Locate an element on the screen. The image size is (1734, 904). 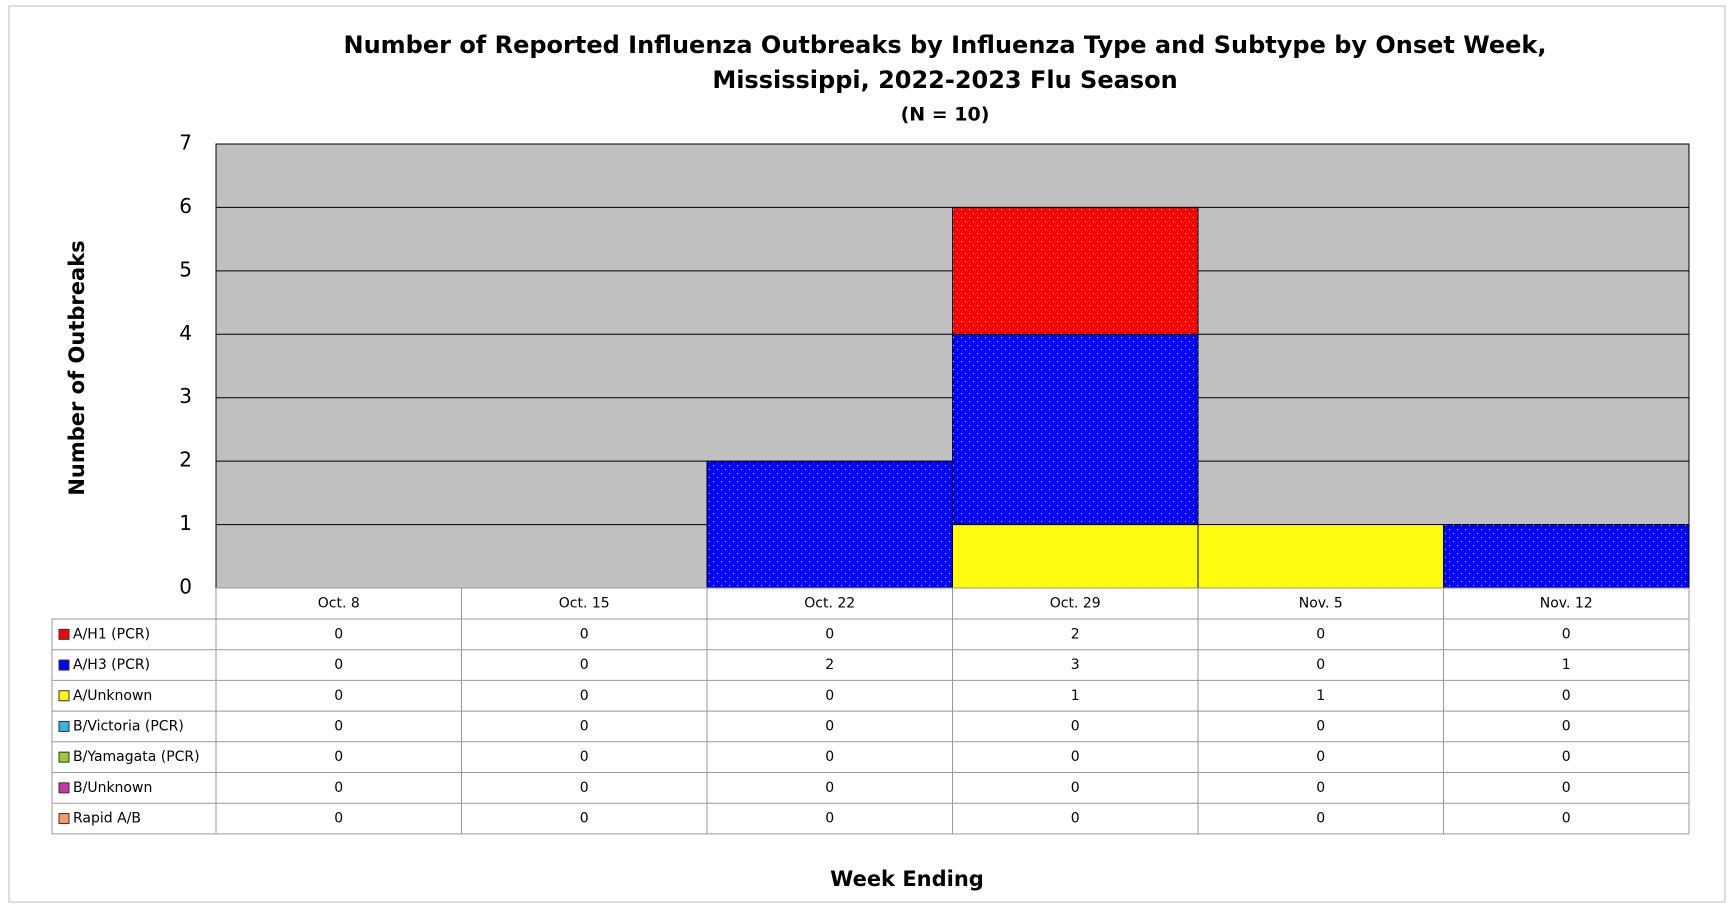
legend-label: B/Yamagata (PCR) is located at coordinates (136, 757).